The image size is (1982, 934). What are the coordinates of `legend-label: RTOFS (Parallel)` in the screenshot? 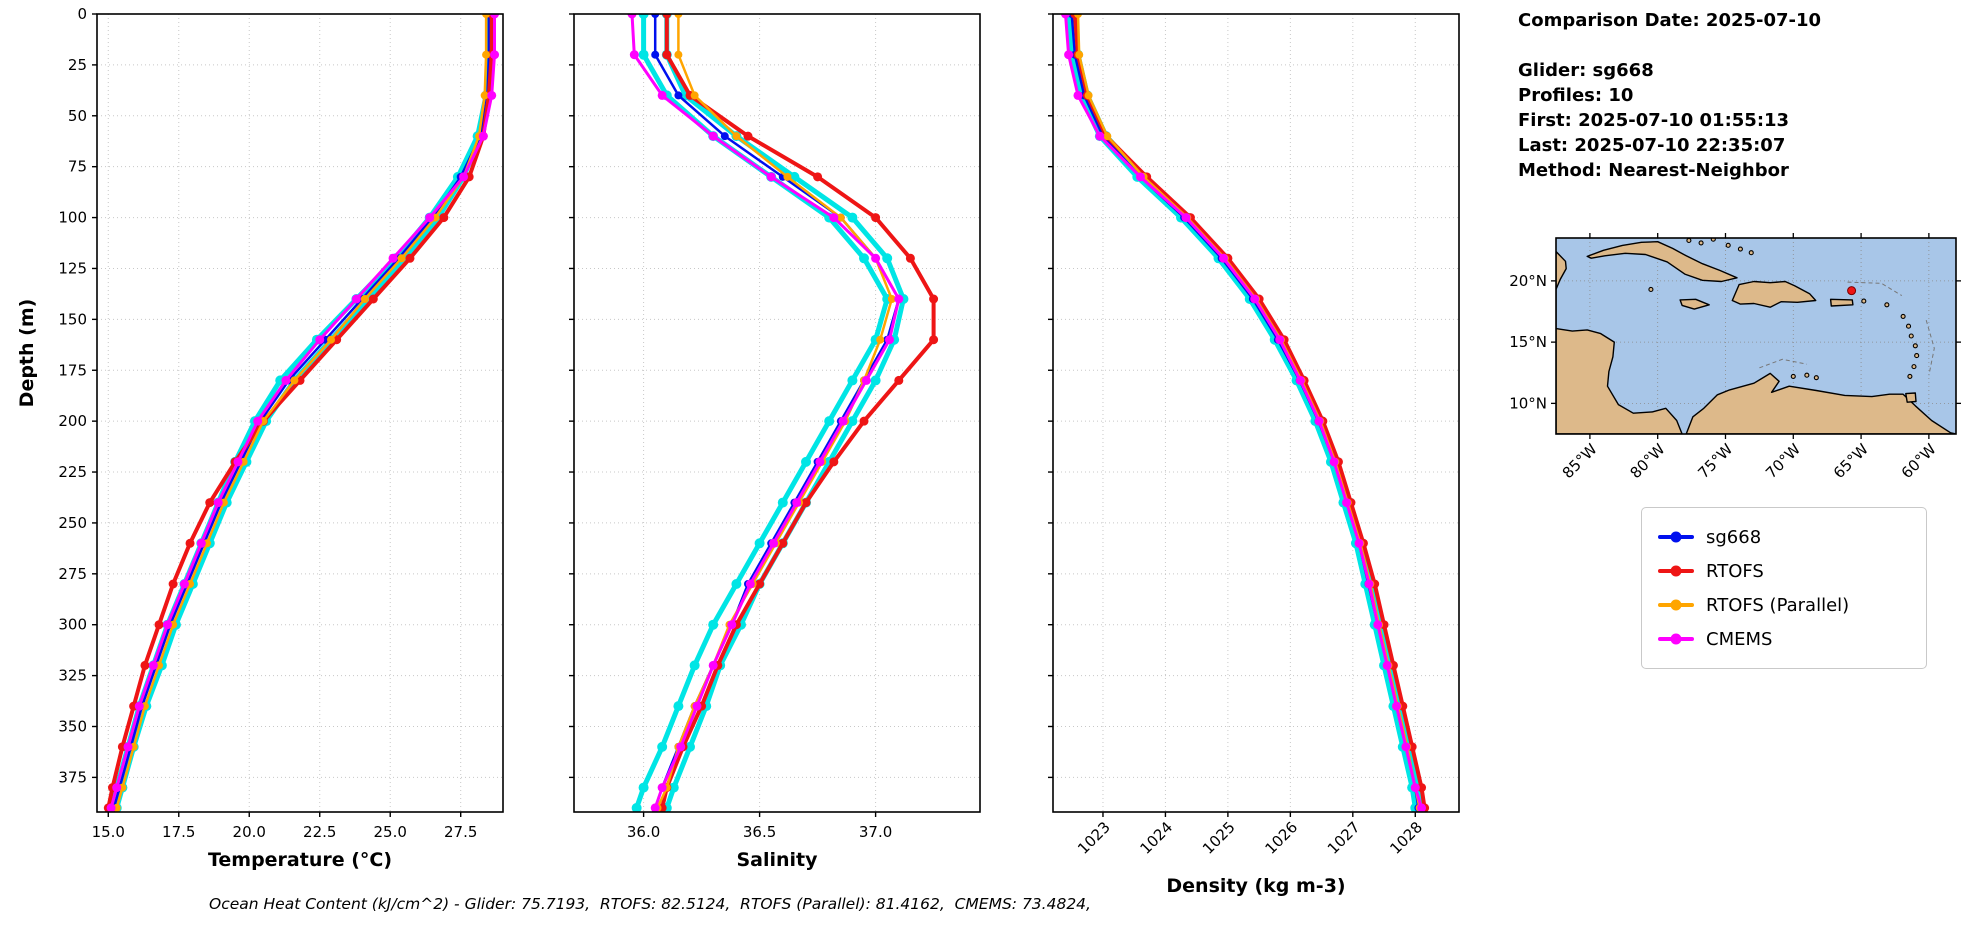 It's located at (1778, 605).